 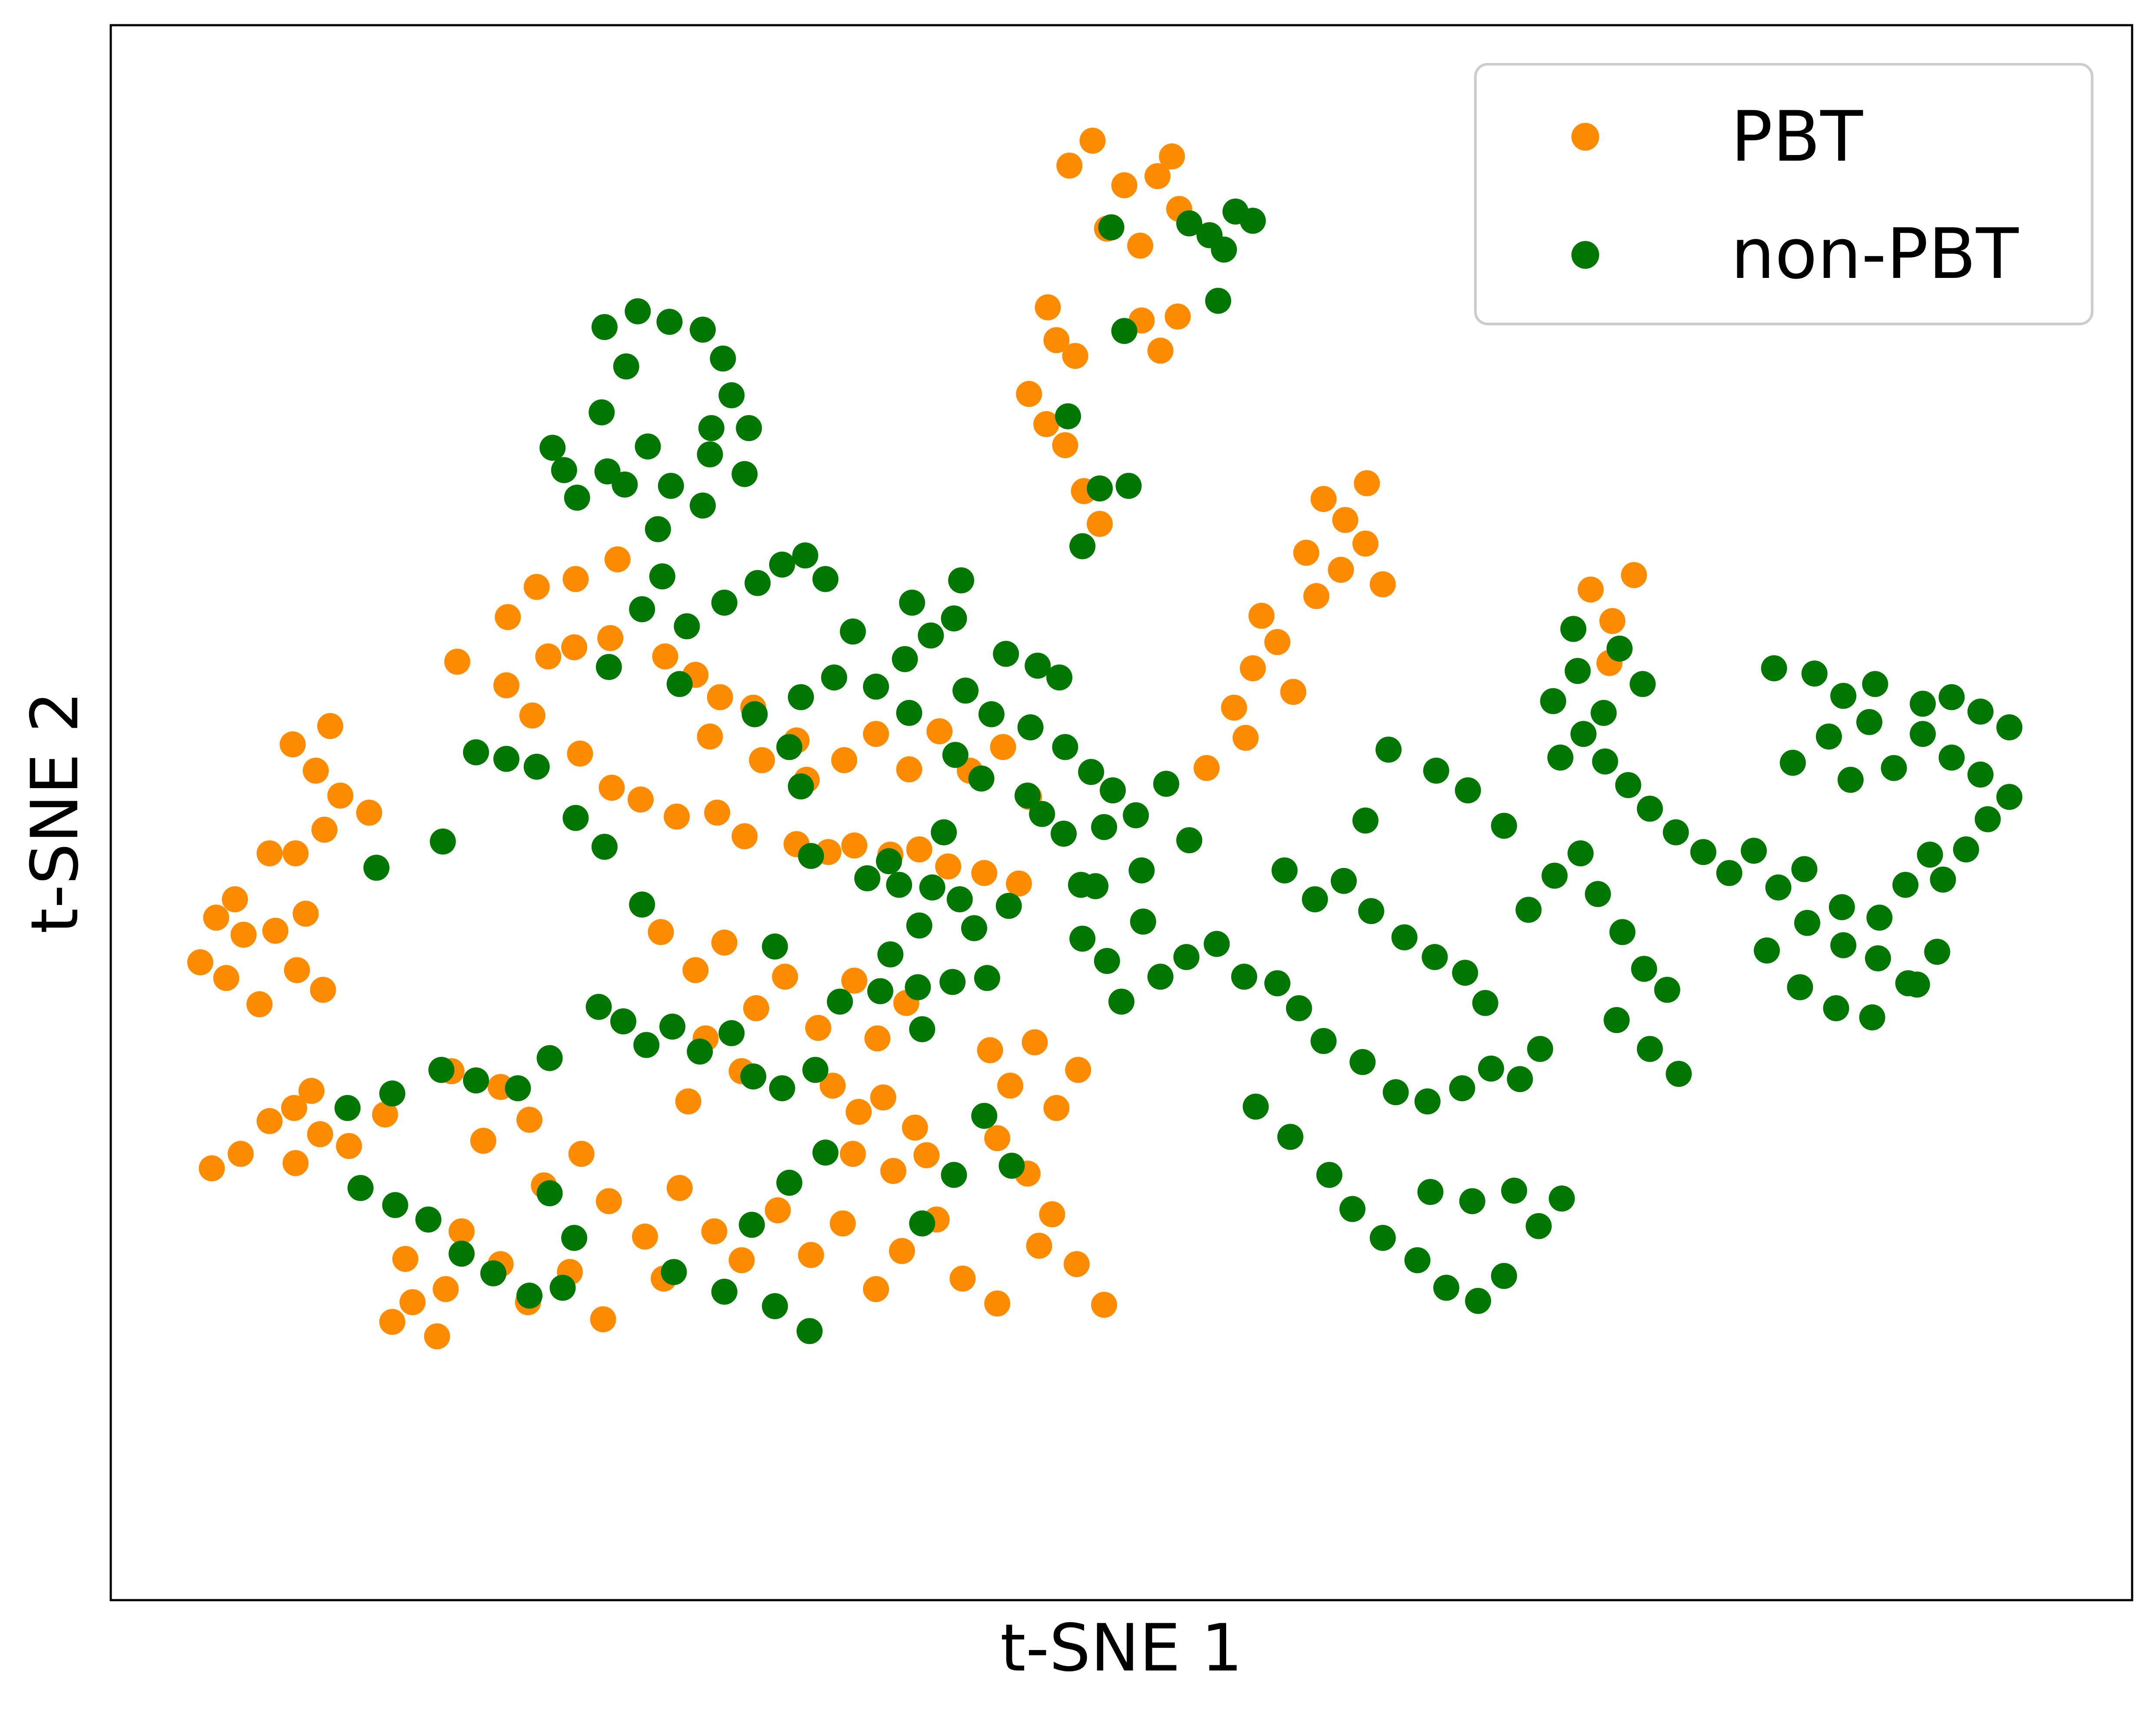 I want to click on legend: PBT non-PBT, so click(x=1783, y=194).